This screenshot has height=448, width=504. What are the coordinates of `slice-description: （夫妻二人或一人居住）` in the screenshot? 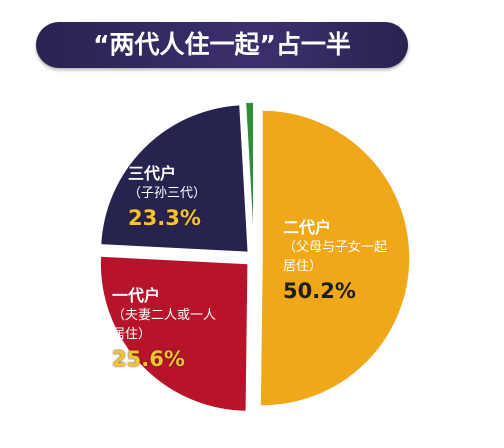 It's located at (164, 325).